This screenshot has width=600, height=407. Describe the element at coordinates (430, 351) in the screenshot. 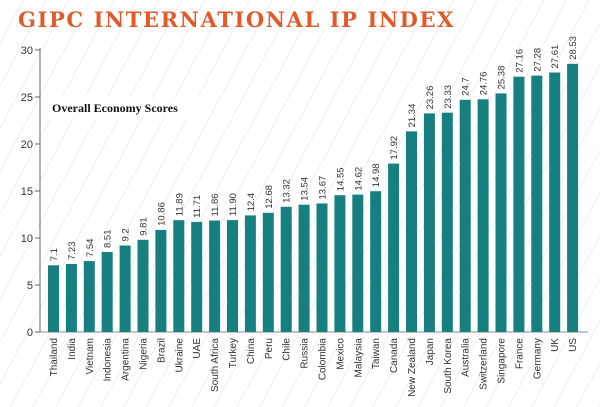

I see `category-label: Japan` at that location.